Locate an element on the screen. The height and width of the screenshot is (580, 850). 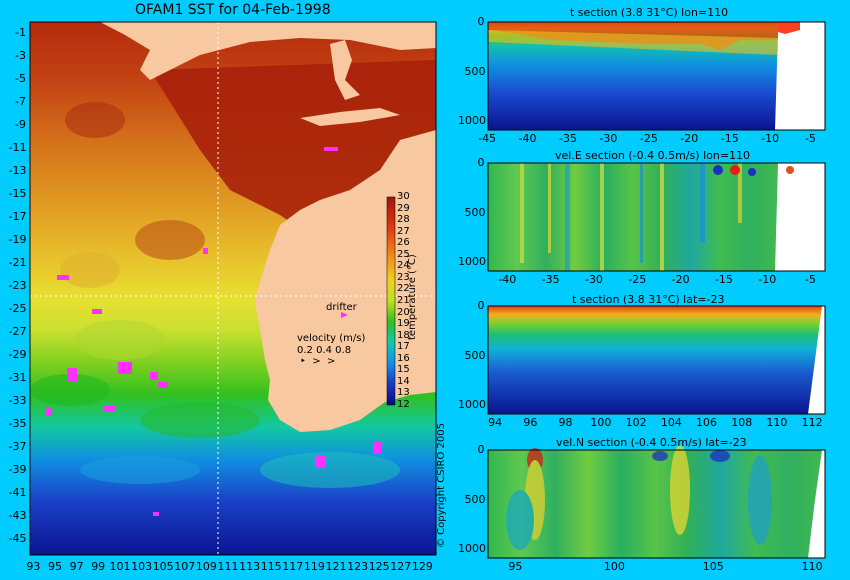
lon-tick-label: 93 is located at coordinates (33, 566).